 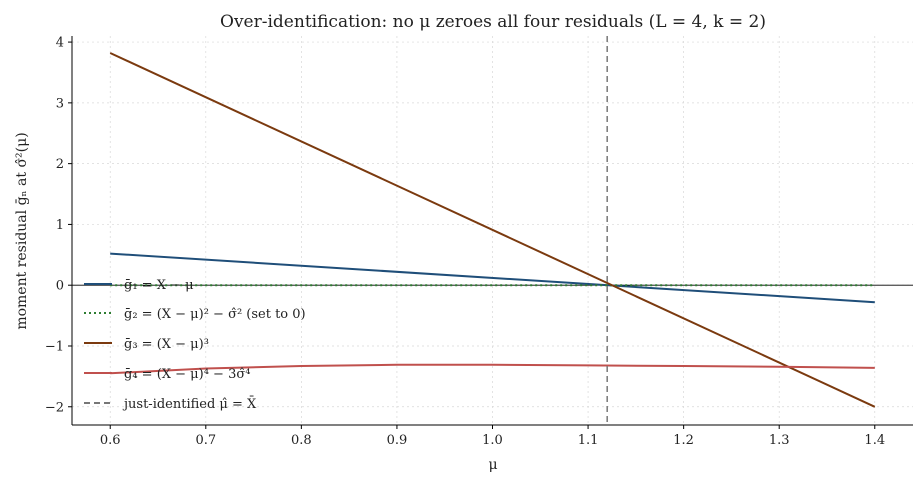 I want to click on x-tick-label-4: 1.0, so click(x=492, y=440).